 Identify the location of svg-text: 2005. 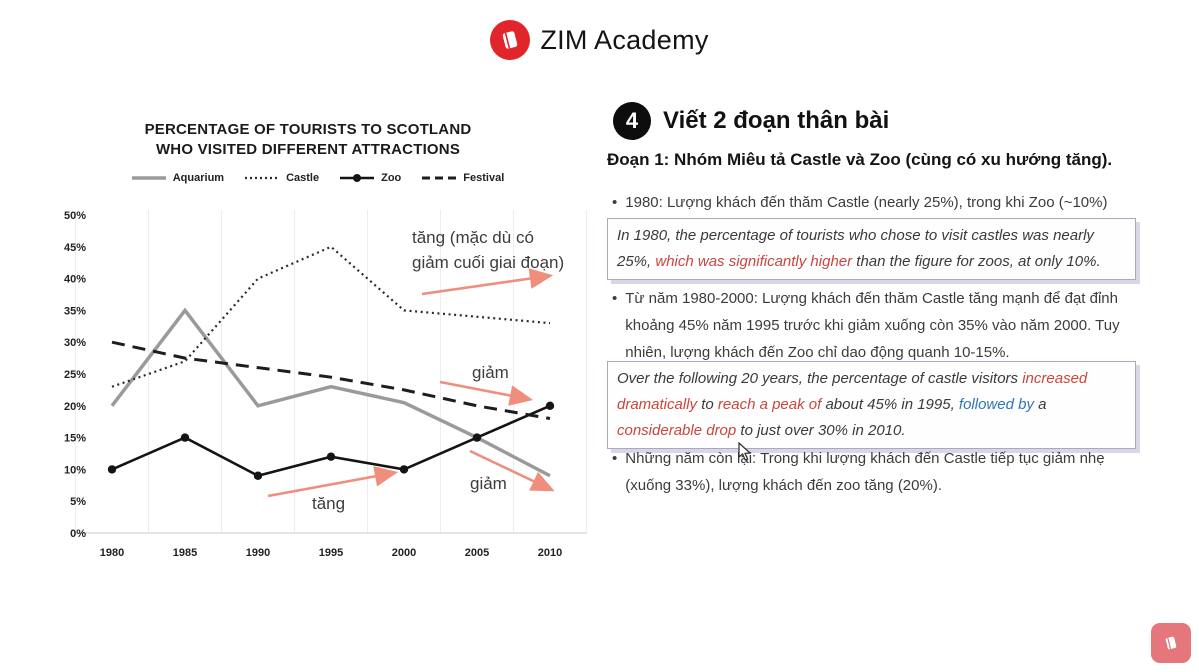
(477, 553).